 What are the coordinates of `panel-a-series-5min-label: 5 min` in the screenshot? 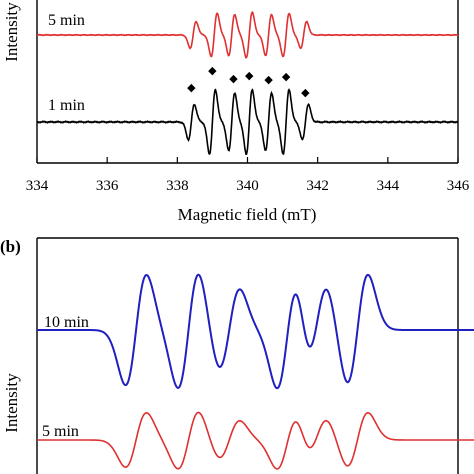 It's located at (66, 20).